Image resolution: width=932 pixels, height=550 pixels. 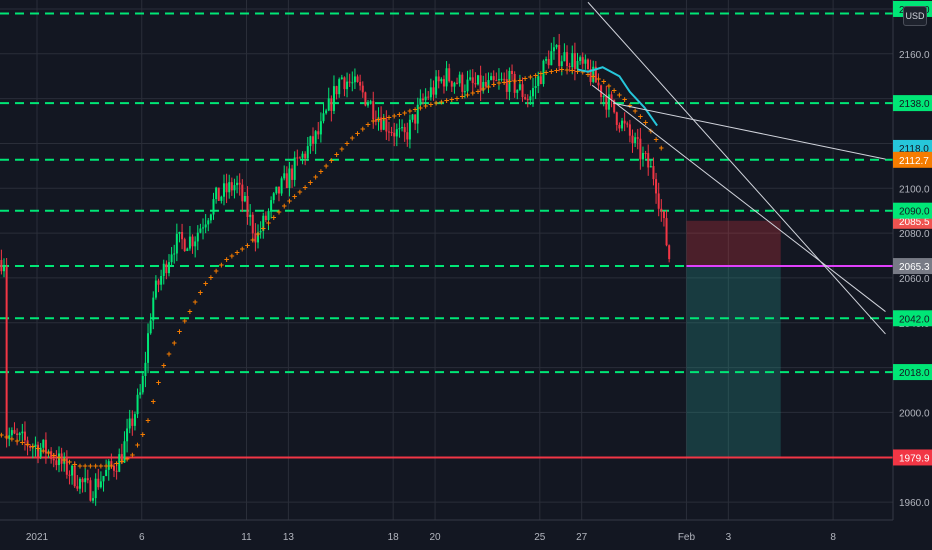 I want to click on price-label-text: 2118.0, so click(x=914, y=149).